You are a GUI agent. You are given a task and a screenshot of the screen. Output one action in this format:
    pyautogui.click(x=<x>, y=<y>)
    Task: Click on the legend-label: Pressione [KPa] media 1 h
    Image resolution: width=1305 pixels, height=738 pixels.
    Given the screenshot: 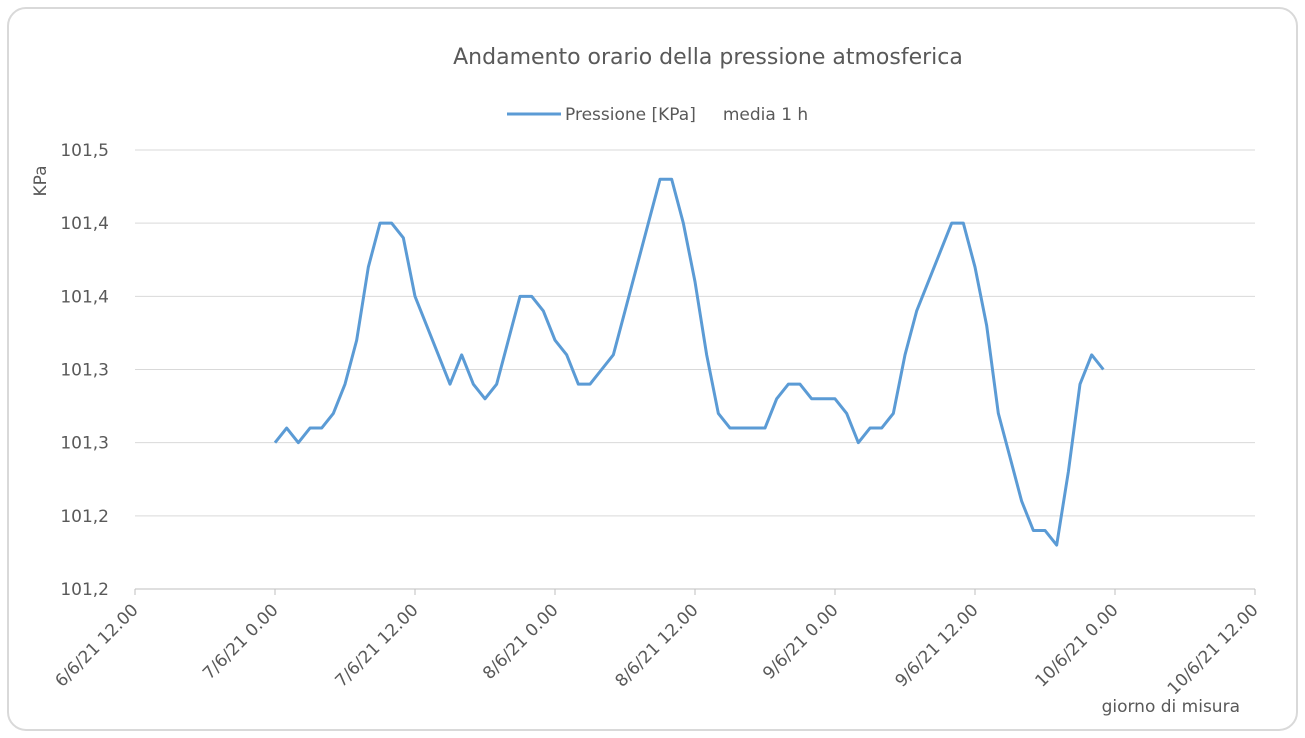 What is the action you would take?
    pyautogui.click(x=686, y=115)
    